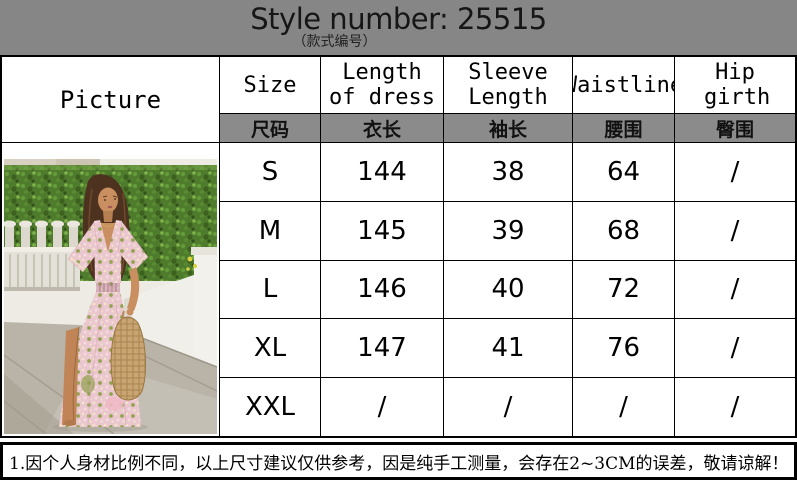 This screenshot has width=797, height=480. What do you see at coordinates (382, 128) in the screenshot?
I see `header-cn-length: 衣长` at bounding box center [382, 128].